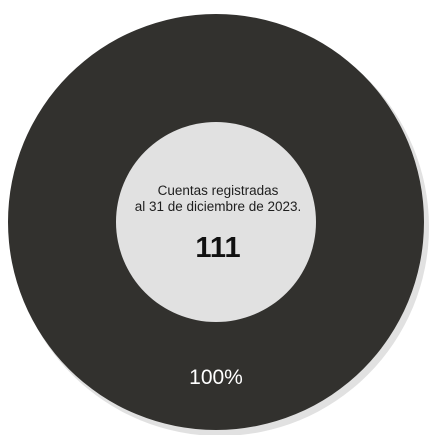 The height and width of the screenshot is (435, 436). What do you see at coordinates (216, 377) in the screenshot?
I see `donut-data-label-0: 100%` at bounding box center [216, 377].